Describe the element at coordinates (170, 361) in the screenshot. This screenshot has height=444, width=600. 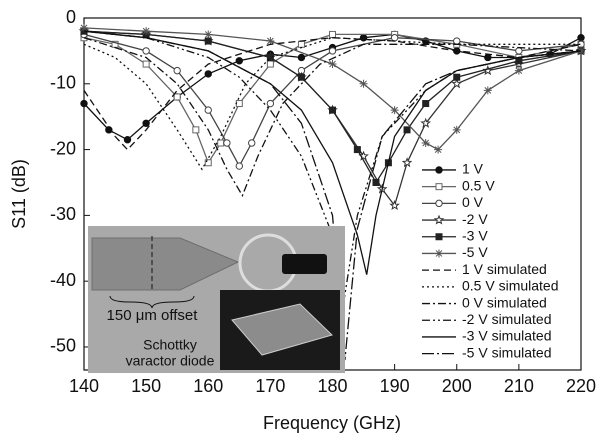
I see `annotation: varactor diode` at that location.